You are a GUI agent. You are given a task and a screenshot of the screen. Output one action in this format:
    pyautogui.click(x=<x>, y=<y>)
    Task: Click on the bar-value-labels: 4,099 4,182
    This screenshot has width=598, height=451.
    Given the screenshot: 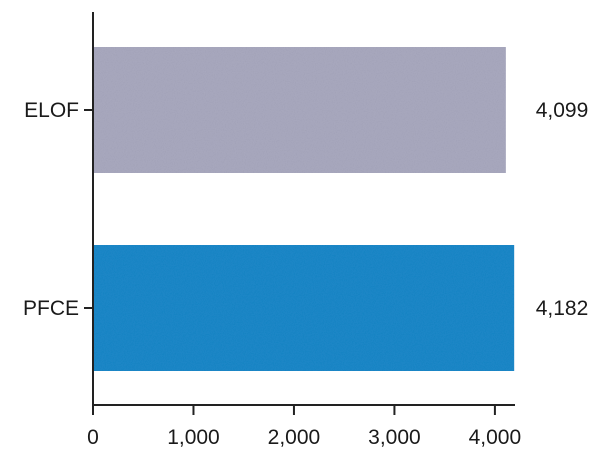 What is the action you would take?
    pyautogui.click(x=562, y=209)
    